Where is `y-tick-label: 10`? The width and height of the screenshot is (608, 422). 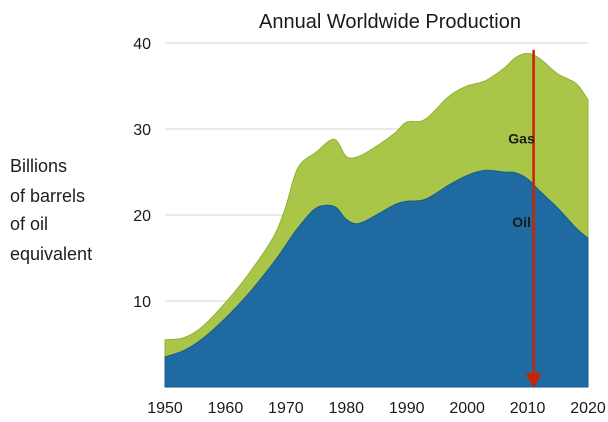
y-tick-label: 10 is located at coordinates (142, 302).